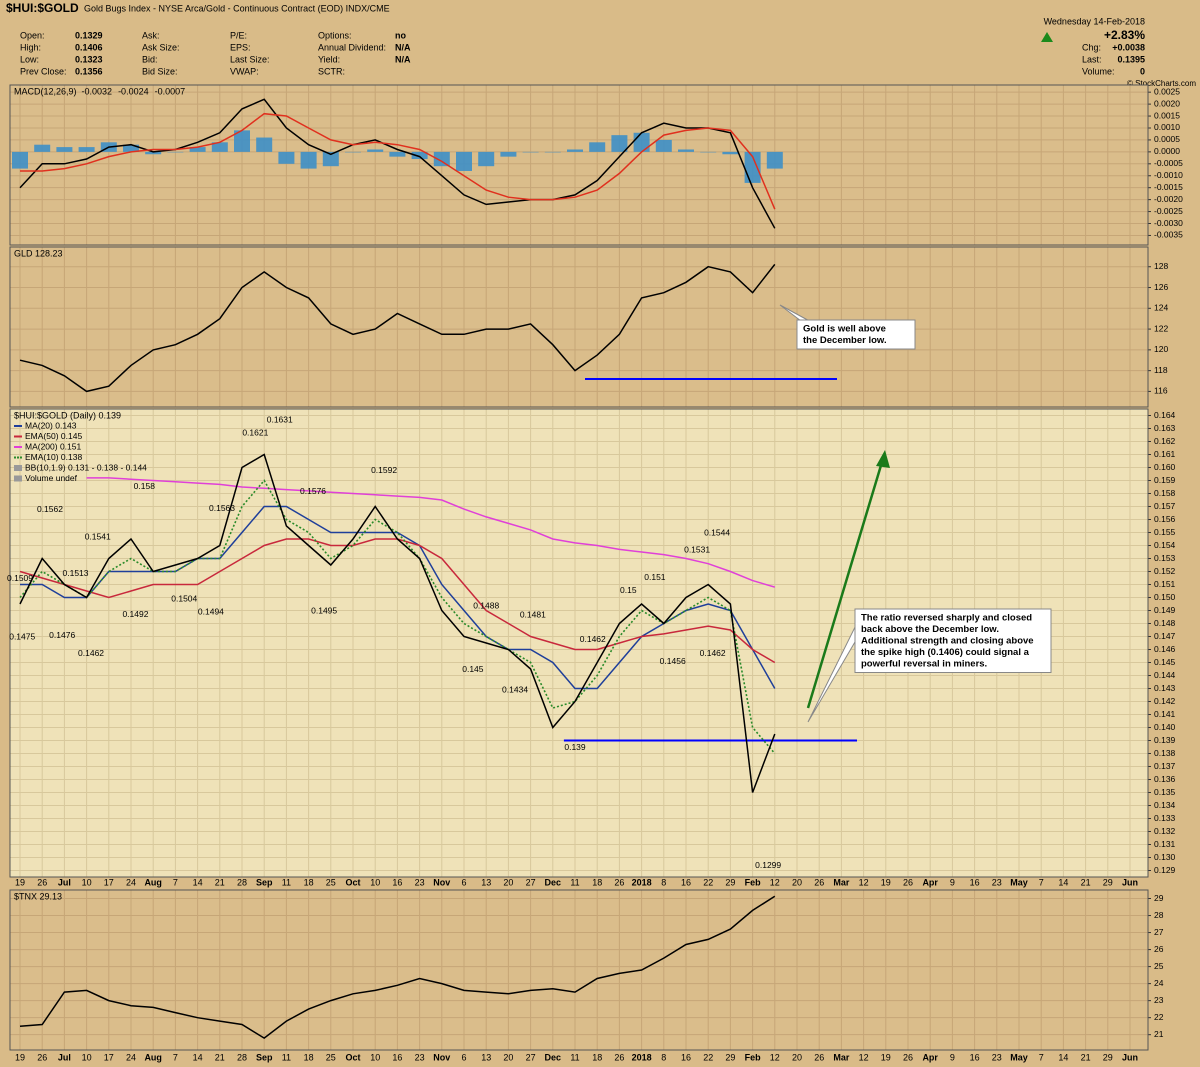 The height and width of the screenshot is (1067, 1200). I want to click on y-tick-label: -0.0025, so click(1168, 211).